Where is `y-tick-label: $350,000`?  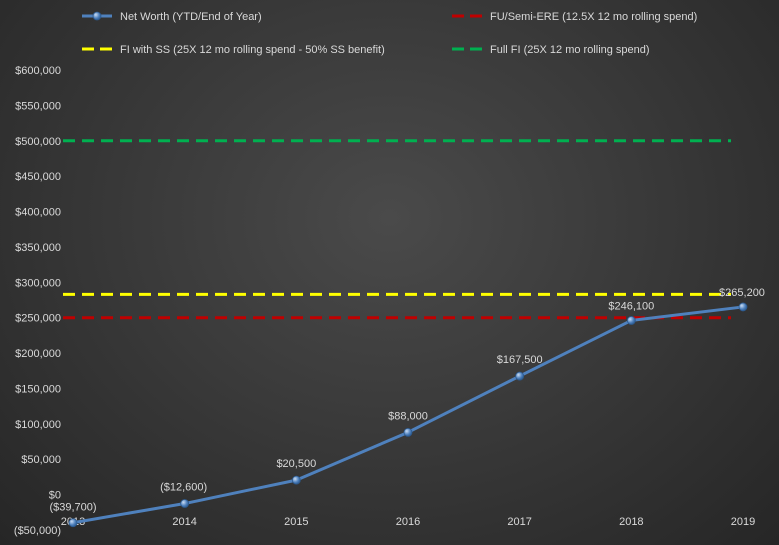
y-tick-label: $350,000 is located at coordinates (38, 248).